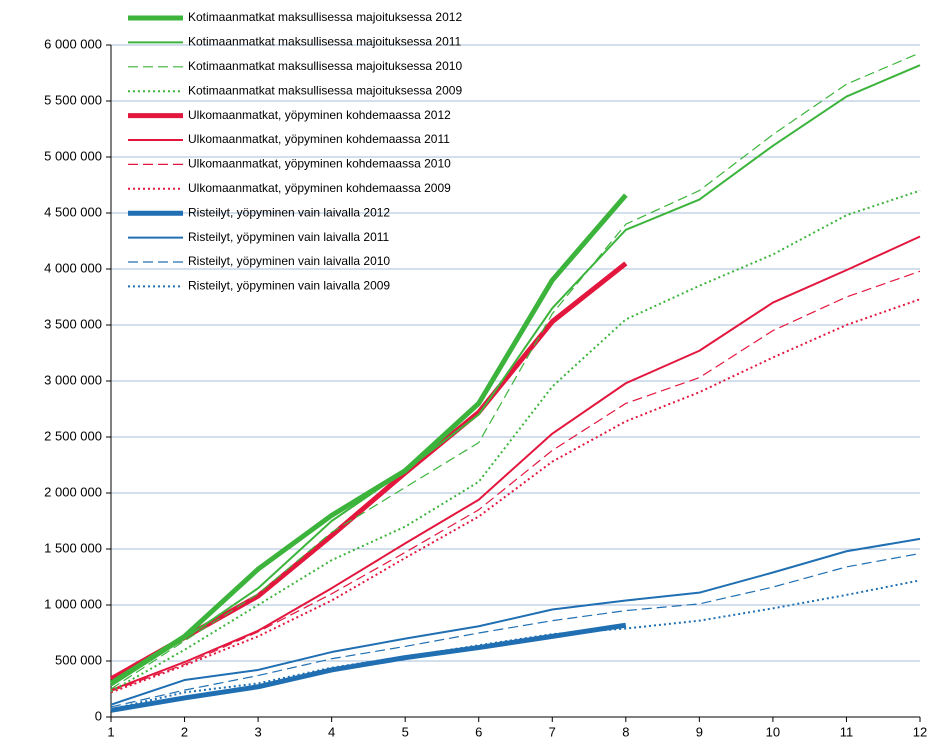 The image size is (932, 747). Describe the element at coordinates (699, 731) in the screenshot. I see `x-tick-label: 9` at that location.